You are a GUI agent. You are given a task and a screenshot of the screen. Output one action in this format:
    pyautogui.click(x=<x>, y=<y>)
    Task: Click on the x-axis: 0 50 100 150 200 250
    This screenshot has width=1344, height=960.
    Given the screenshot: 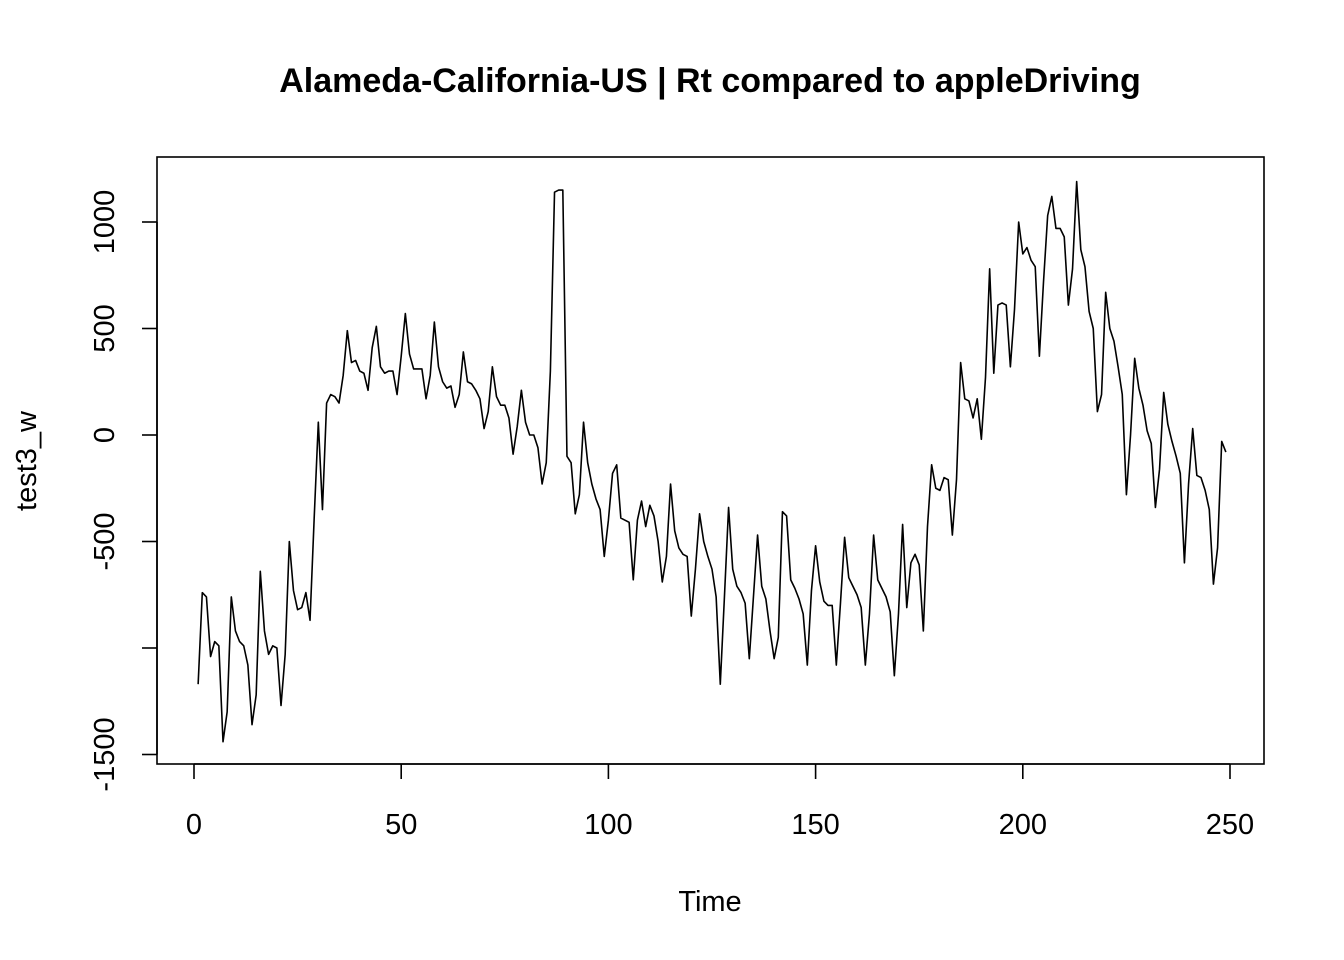 What is the action you would take?
    pyautogui.click(x=720, y=802)
    